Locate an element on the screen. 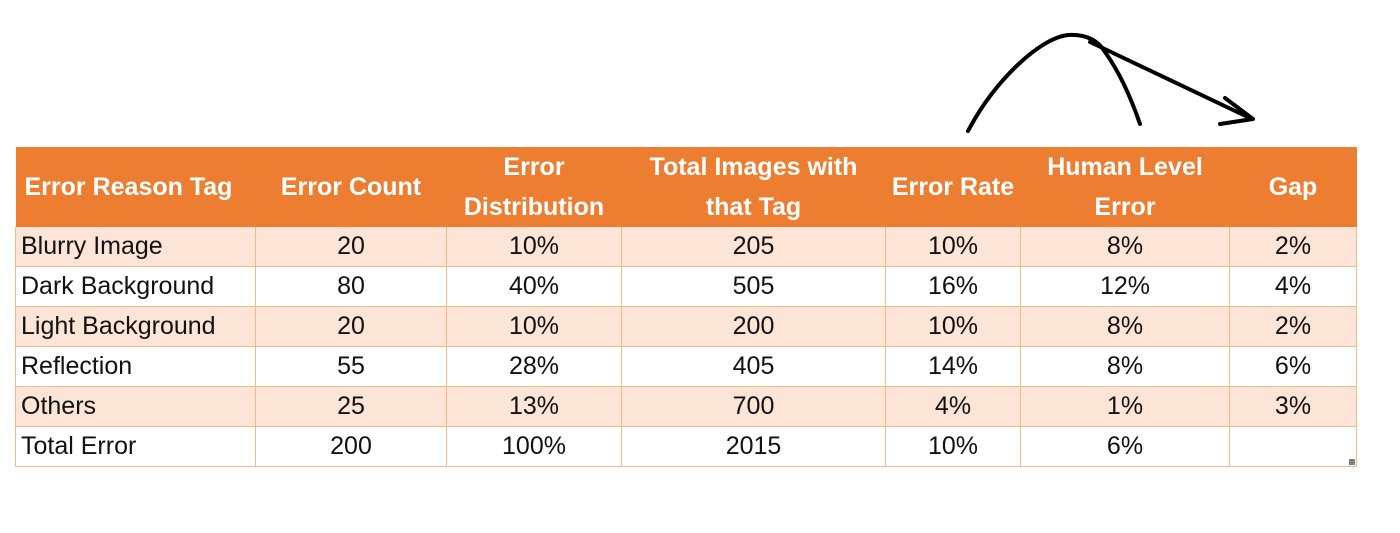 The height and width of the screenshot is (533, 1400). table-cell: 2015 is located at coordinates (753, 446).